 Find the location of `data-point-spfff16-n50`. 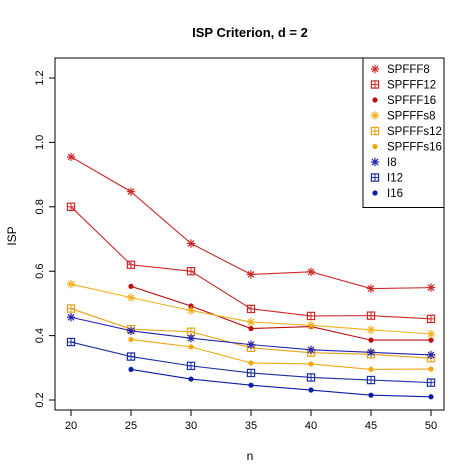

data-point-spfff16-n50 is located at coordinates (431, 340).